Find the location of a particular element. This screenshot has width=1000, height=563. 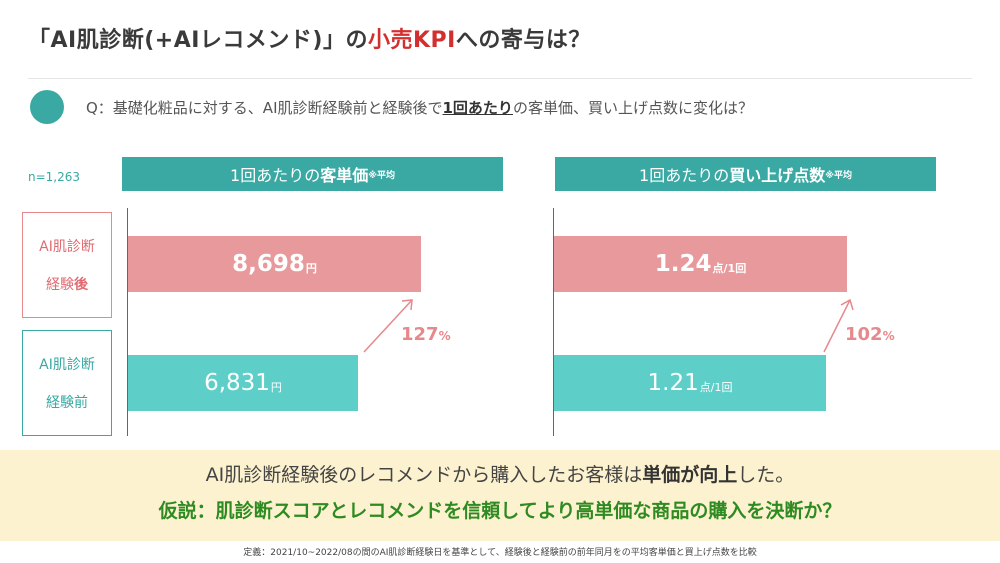

bar-value-label: 1.21 is located at coordinates (673, 383).